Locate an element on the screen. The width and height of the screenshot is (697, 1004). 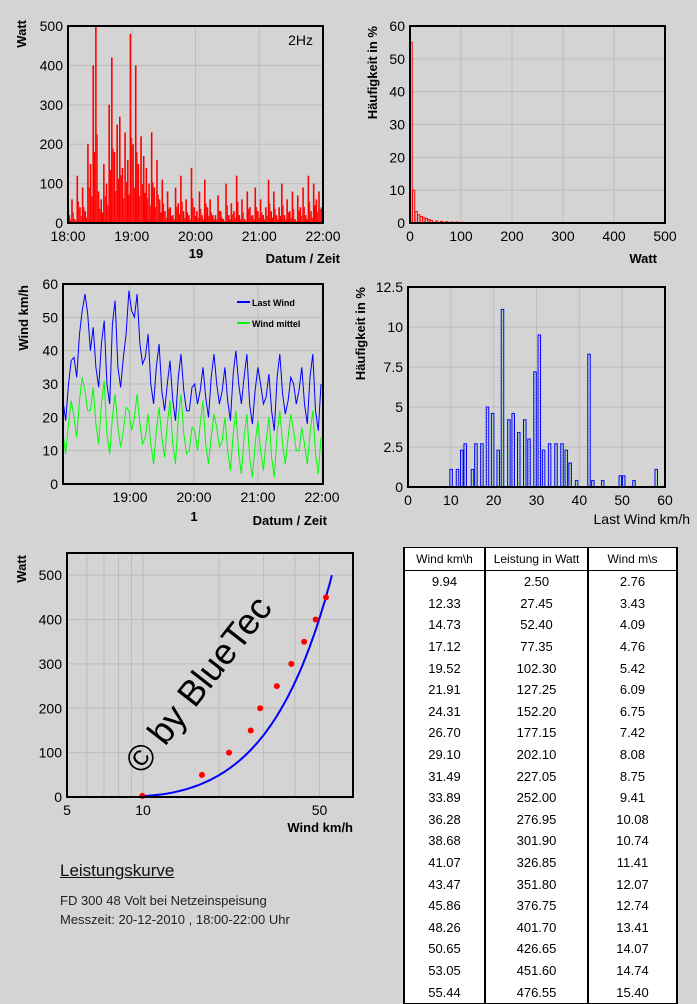
cell-wind-kmh: 33.89 is located at coordinates (444, 798).